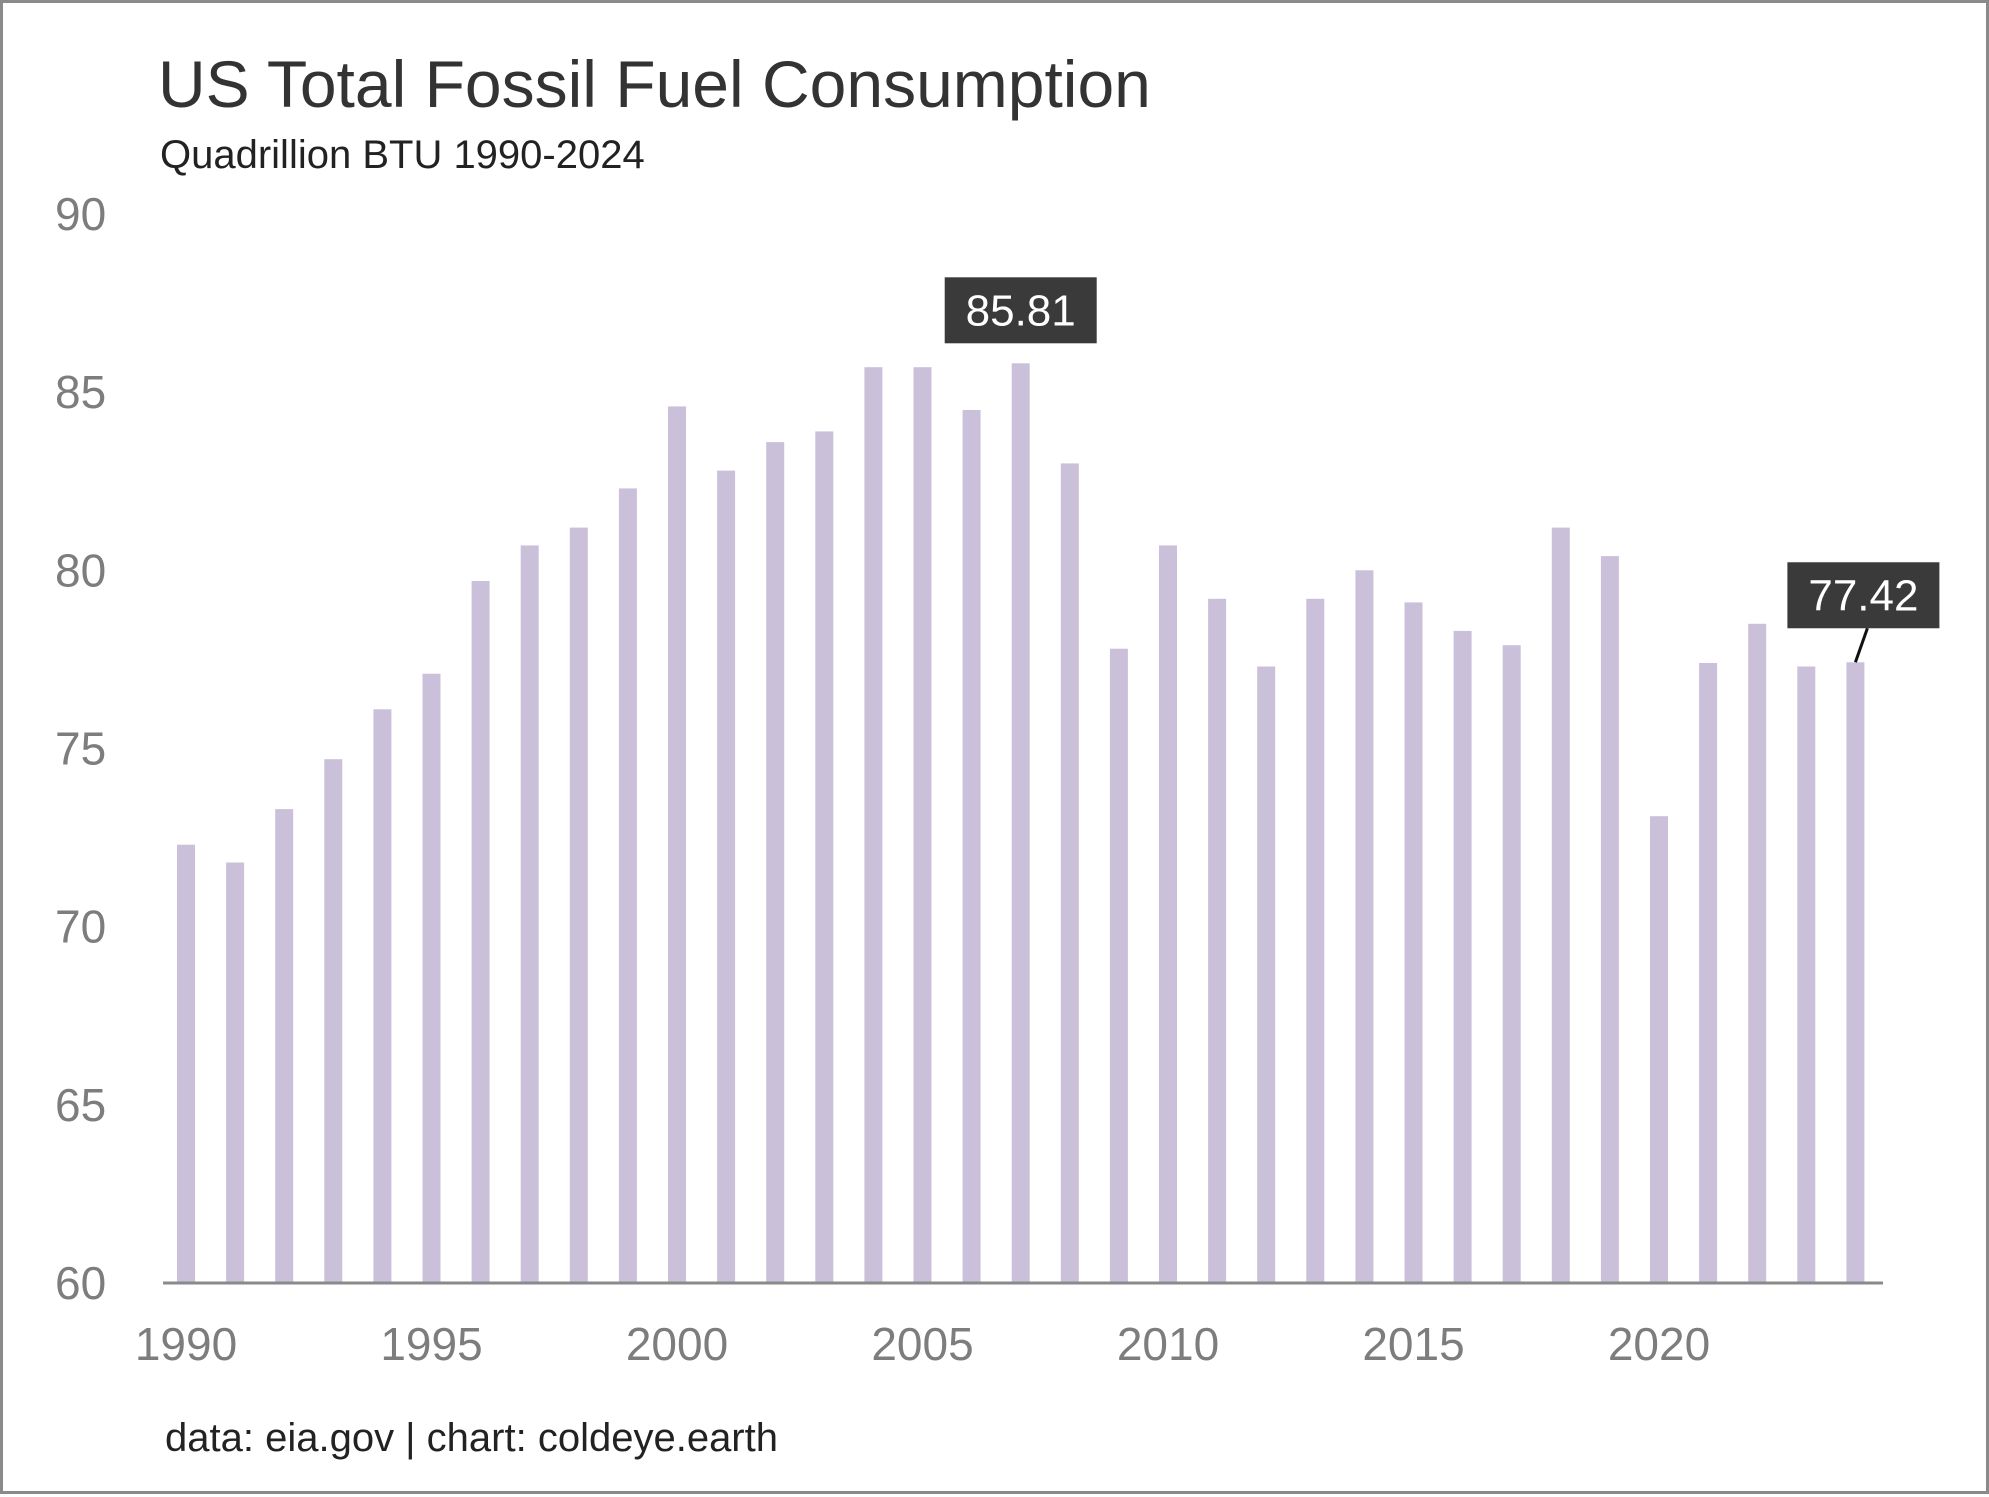 This screenshot has height=1497, width=1989. What do you see at coordinates (80, 214) in the screenshot?
I see `y-tick-label: 90` at bounding box center [80, 214].